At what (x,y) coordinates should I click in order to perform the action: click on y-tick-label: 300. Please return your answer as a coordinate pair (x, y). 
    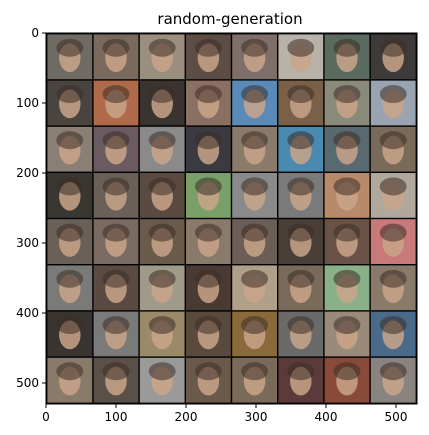
    Looking at the image, I should click on (27, 243).